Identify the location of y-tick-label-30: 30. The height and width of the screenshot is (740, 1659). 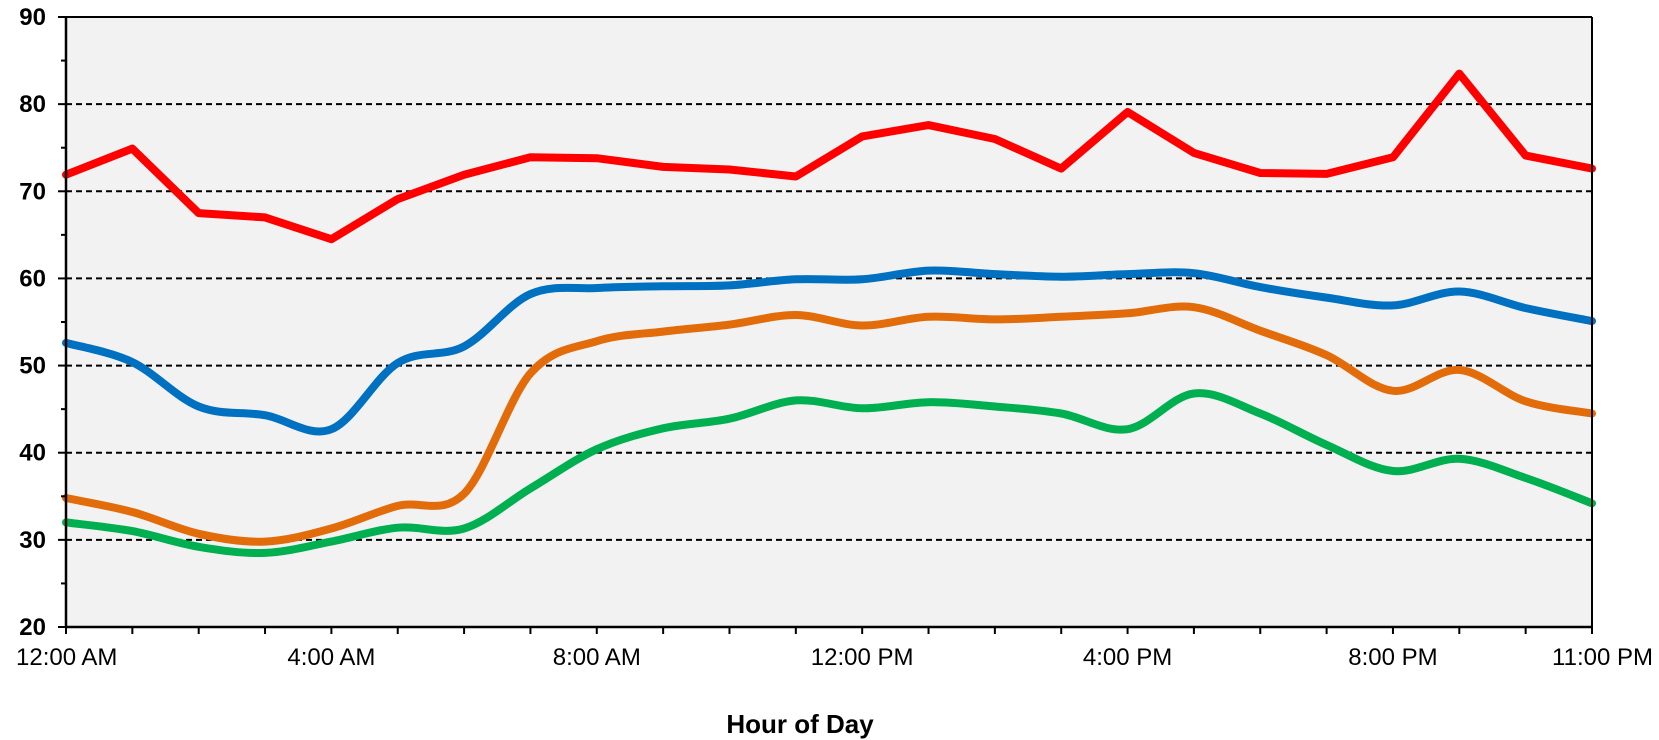
(32, 540).